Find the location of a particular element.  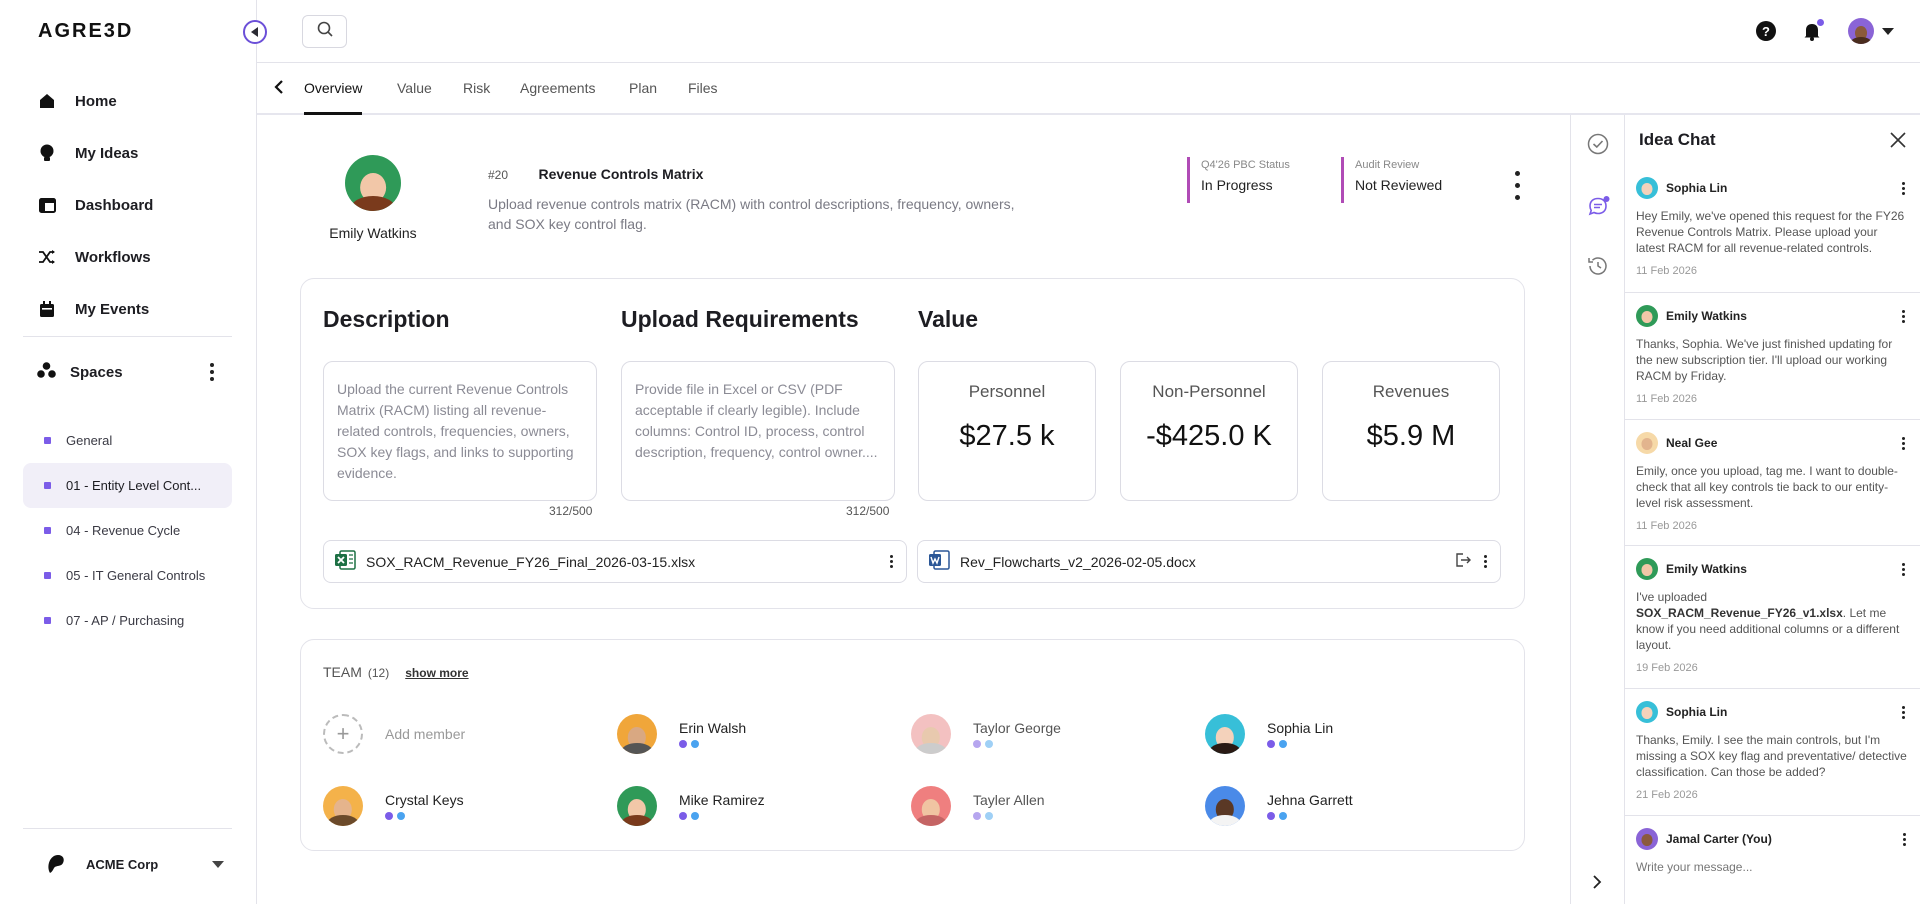

space-color-icon is located at coordinates (47, 485).